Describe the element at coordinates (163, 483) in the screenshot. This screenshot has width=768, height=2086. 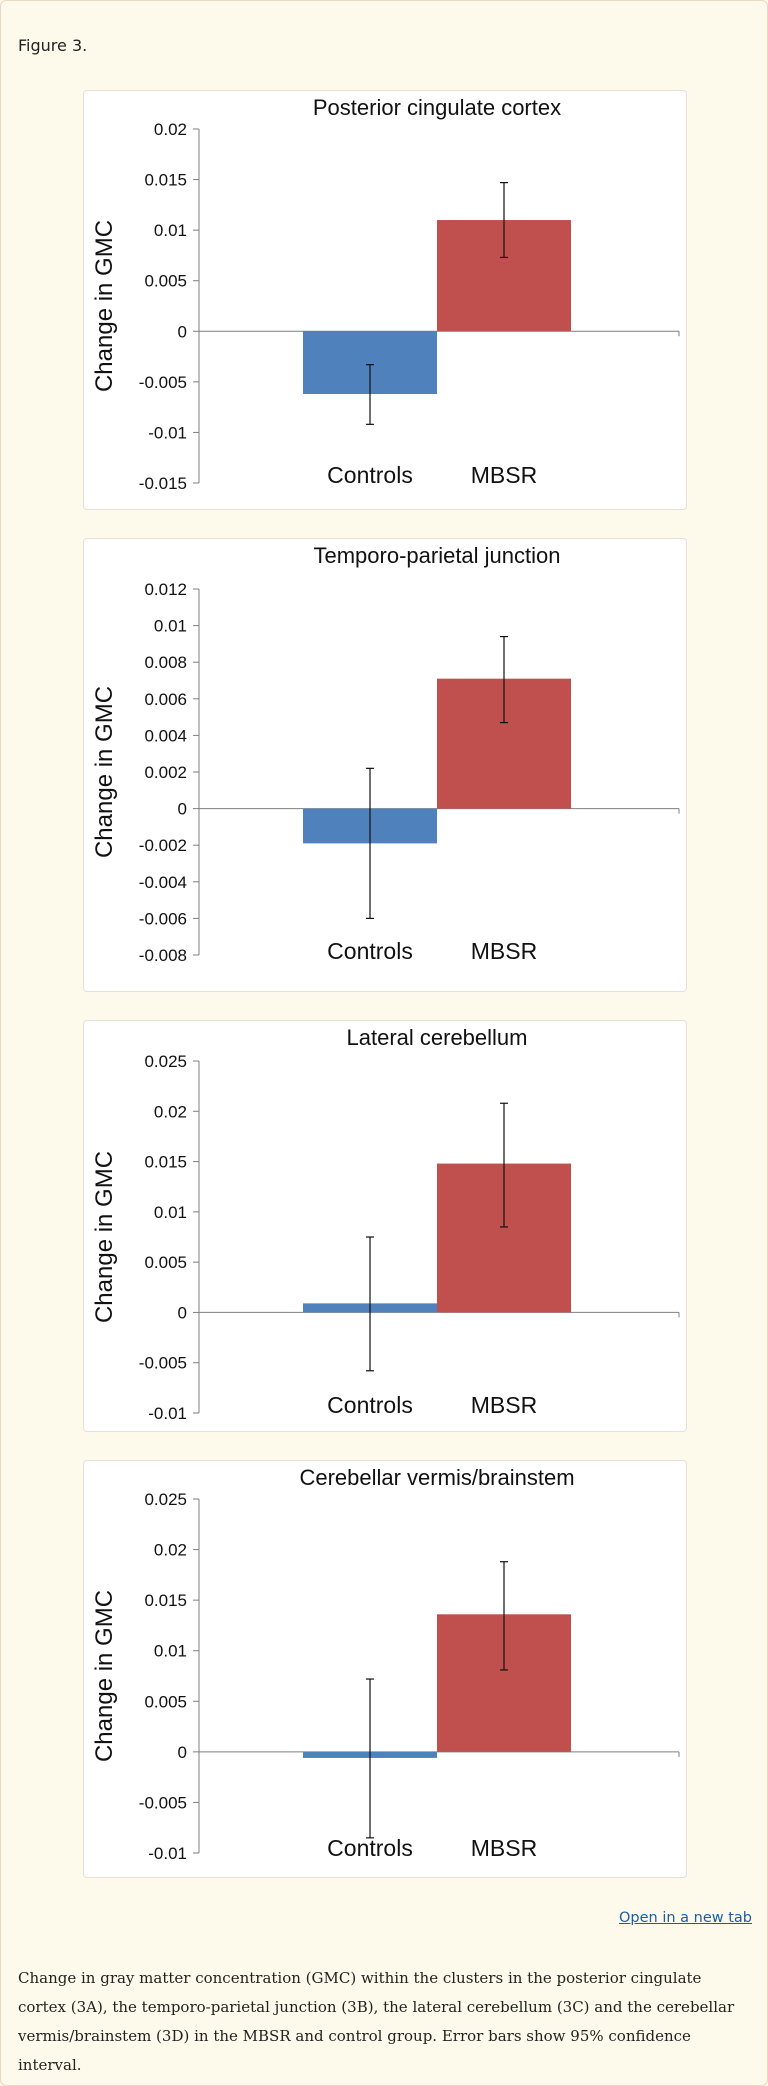
I see `y-tick-label: -0.015` at that location.